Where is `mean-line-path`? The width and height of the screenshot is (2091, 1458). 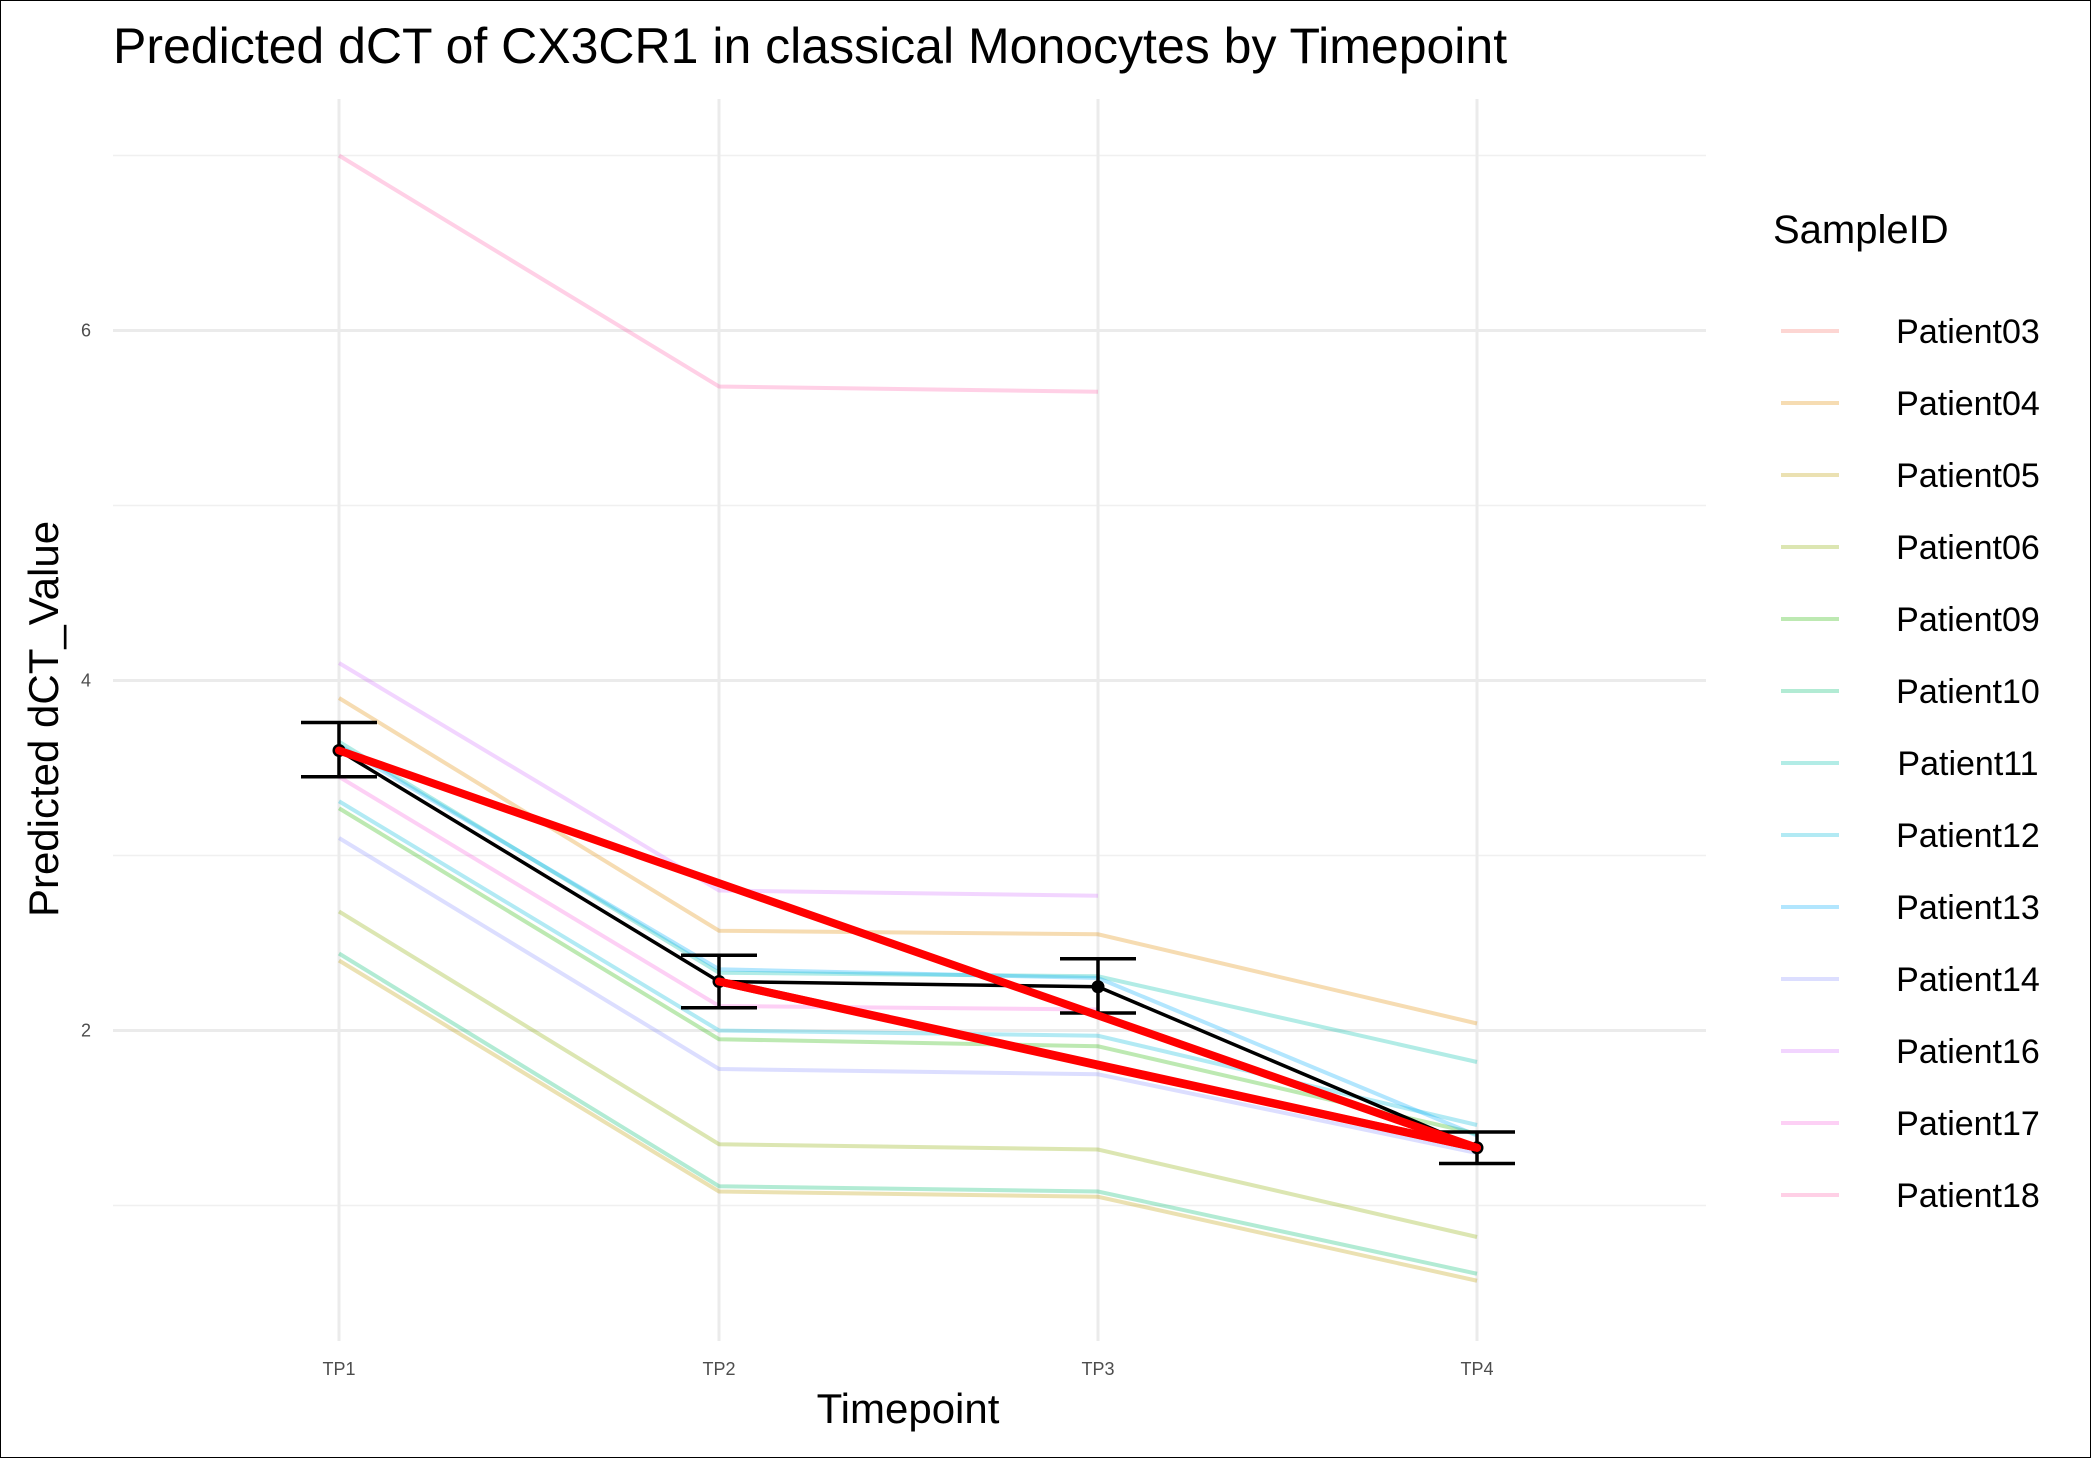 mean-line-path is located at coordinates (908, 949).